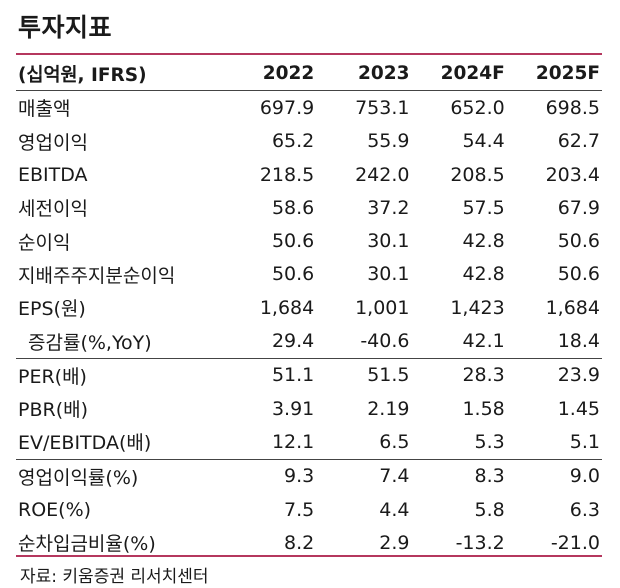  I want to click on cell-value: 8.3, so click(459, 475).